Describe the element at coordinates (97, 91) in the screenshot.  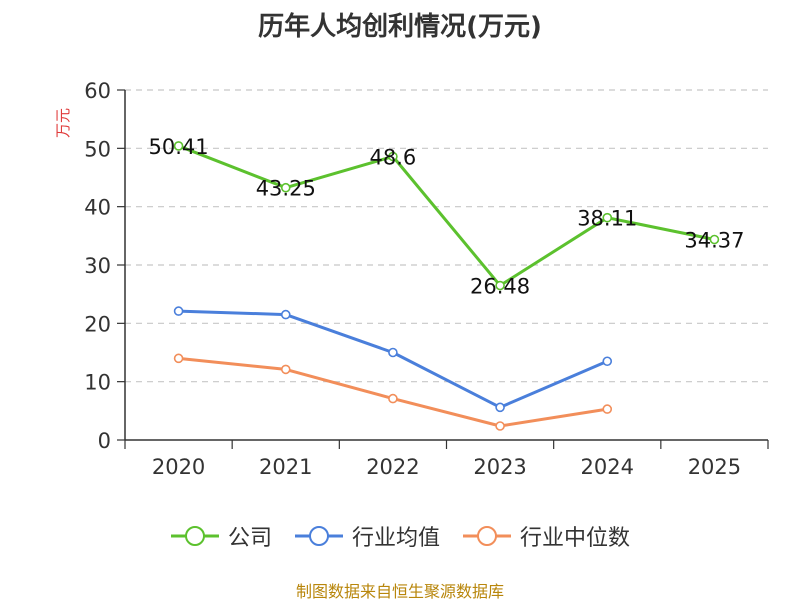
I see `y-tick-label: 60` at that location.